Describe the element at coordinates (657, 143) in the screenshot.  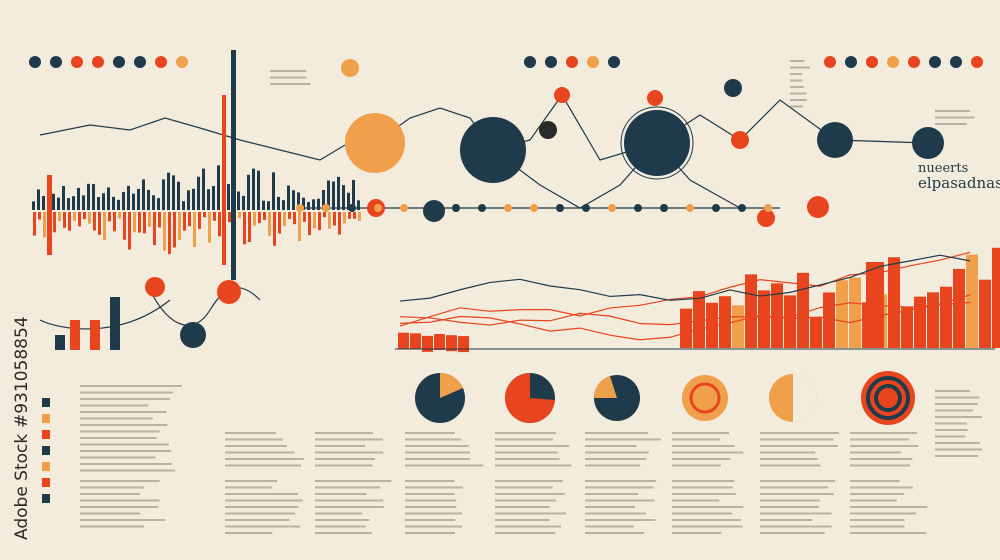
I see `hub-ring` at that location.